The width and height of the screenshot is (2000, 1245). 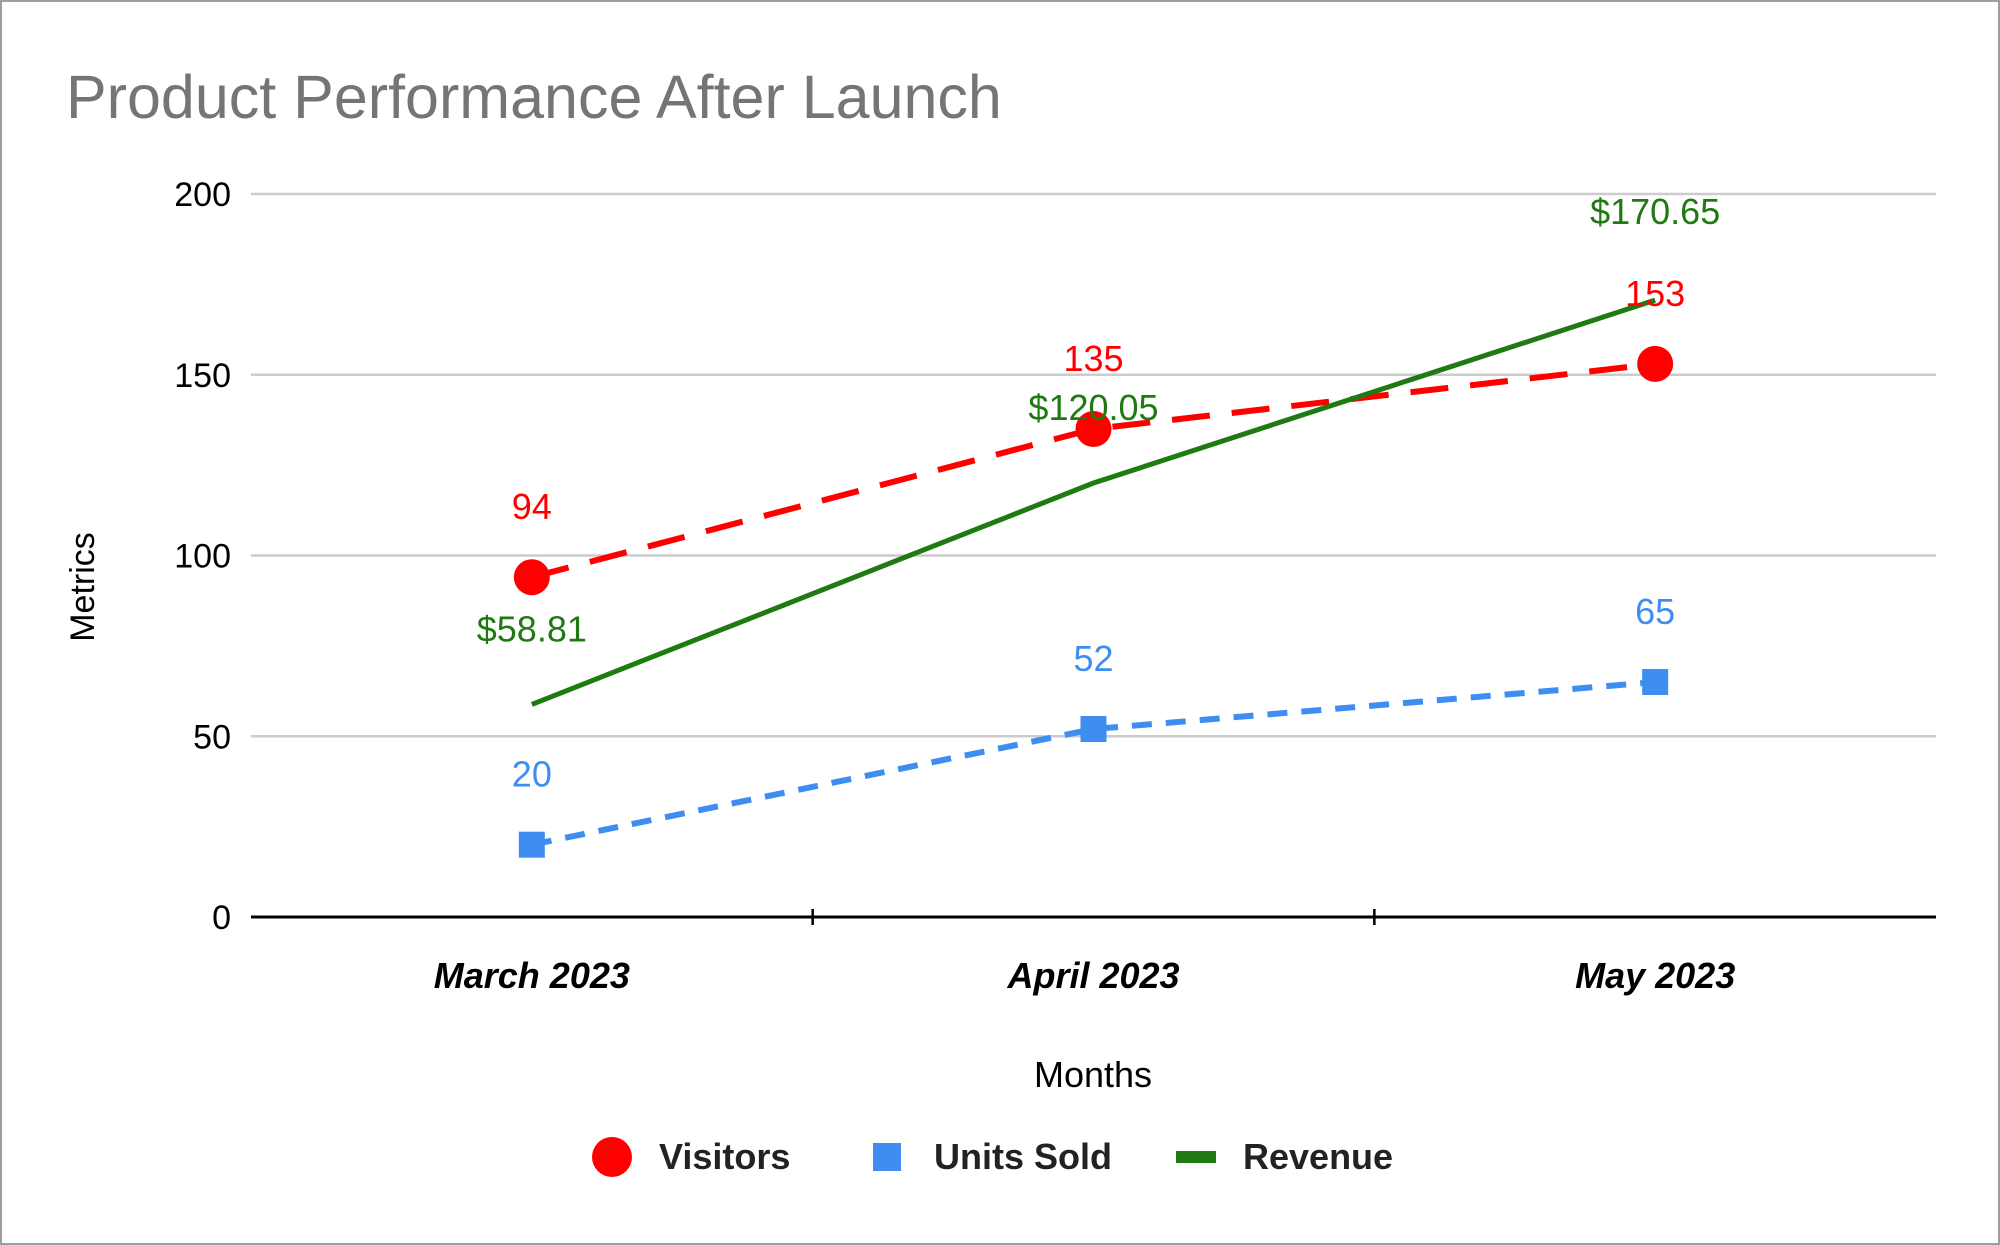 I want to click on series-line-visitors, so click(x=1093, y=470).